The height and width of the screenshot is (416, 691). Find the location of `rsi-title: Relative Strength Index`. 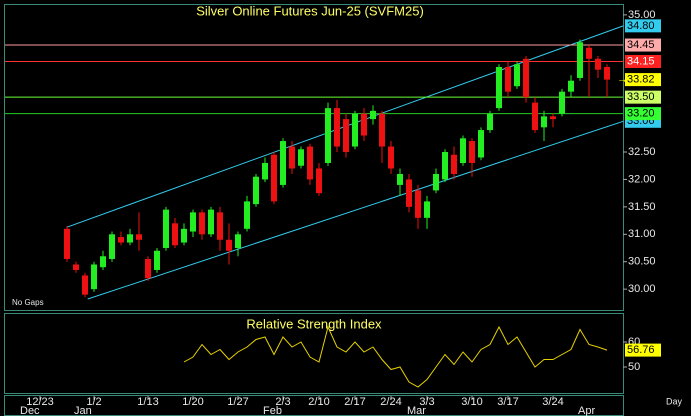

rsi-title: Relative Strength Index is located at coordinates (314, 323).